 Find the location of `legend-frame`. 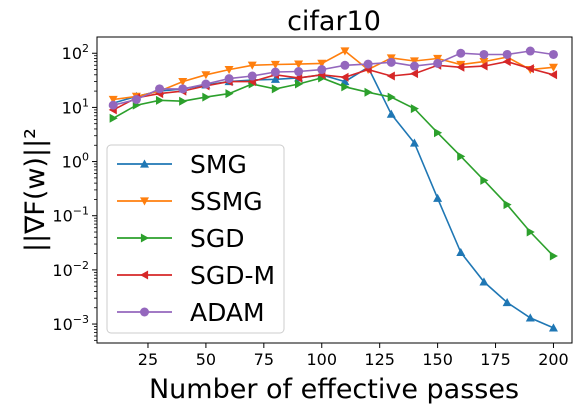

legend-frame is located at coordinates (195, 239).